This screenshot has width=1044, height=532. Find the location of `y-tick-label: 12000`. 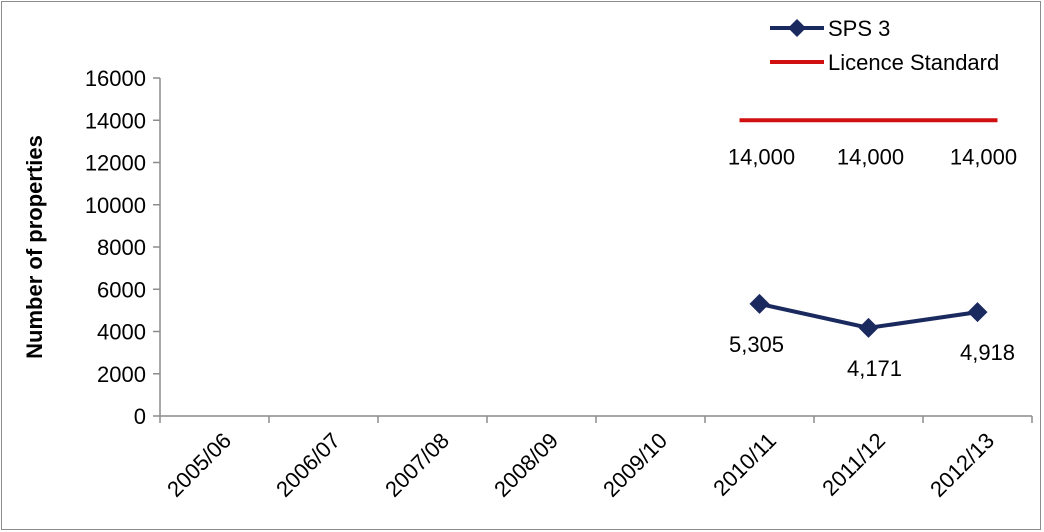

y-tick-label: 12000 is located at coordinates (115, 163).